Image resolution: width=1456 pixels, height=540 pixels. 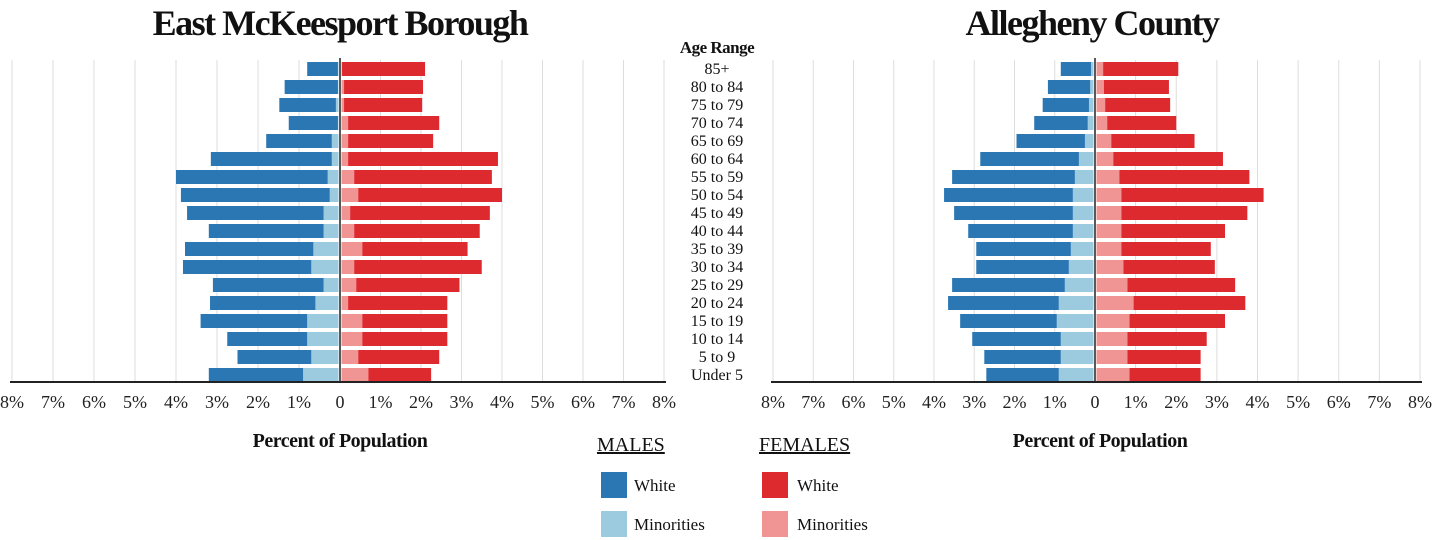 I want to click on x-tick-label-1-15: 7%, so click(x=1379, y=402).